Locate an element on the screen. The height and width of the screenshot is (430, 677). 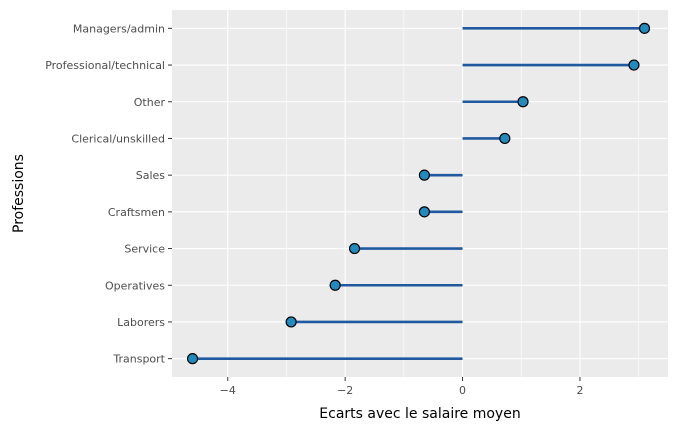
y-tick-label: Laborers is located at coordinates (141, 322).